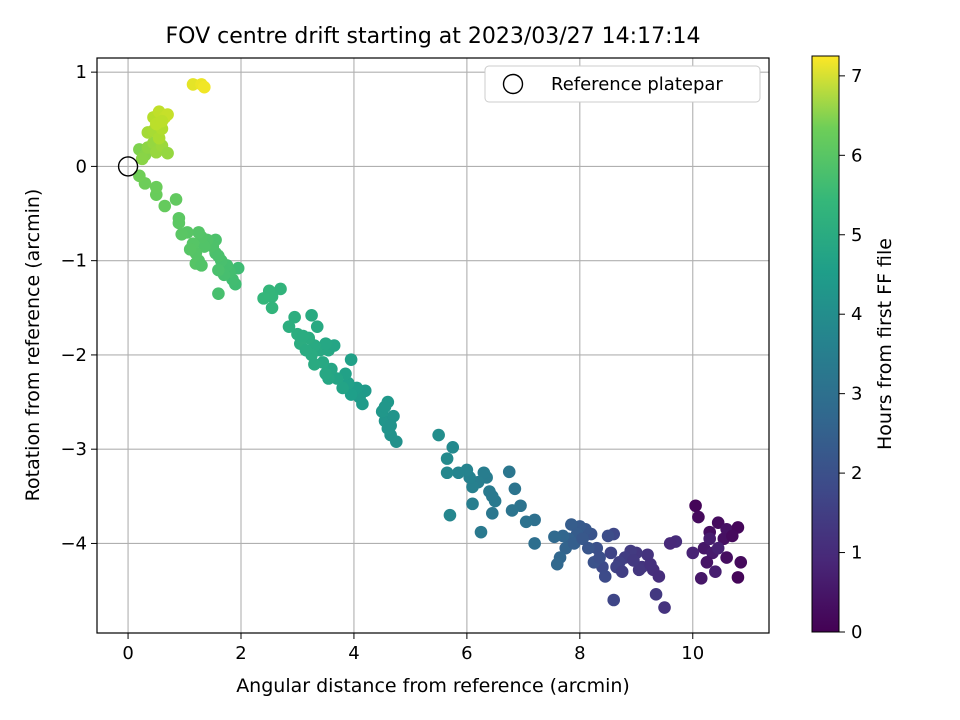 This screenshot has width=960, height=720. I want to click on y-tick-label: −4, so click(73, 543).